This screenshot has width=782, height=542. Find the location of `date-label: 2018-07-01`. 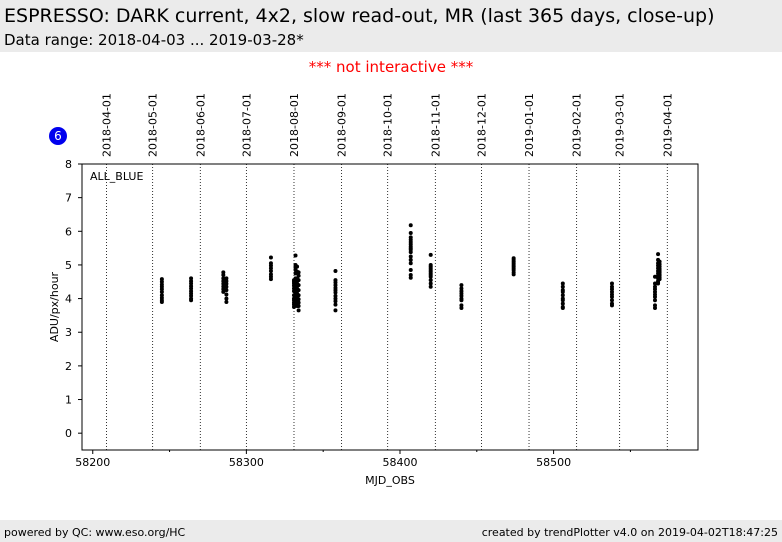

date-label: 2018-07-01 is located at coordinates (246, 125).